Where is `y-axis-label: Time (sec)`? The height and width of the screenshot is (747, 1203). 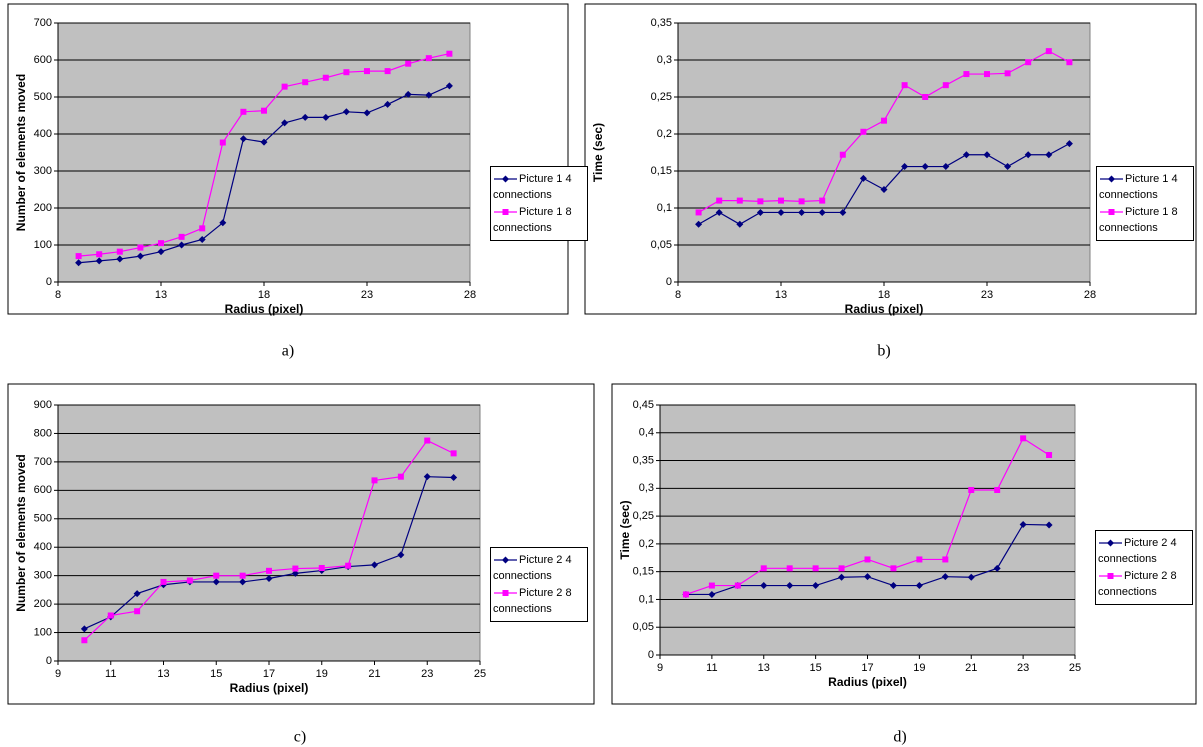 y-axis-label: Time (sec) is located at coordinates (598, 152).